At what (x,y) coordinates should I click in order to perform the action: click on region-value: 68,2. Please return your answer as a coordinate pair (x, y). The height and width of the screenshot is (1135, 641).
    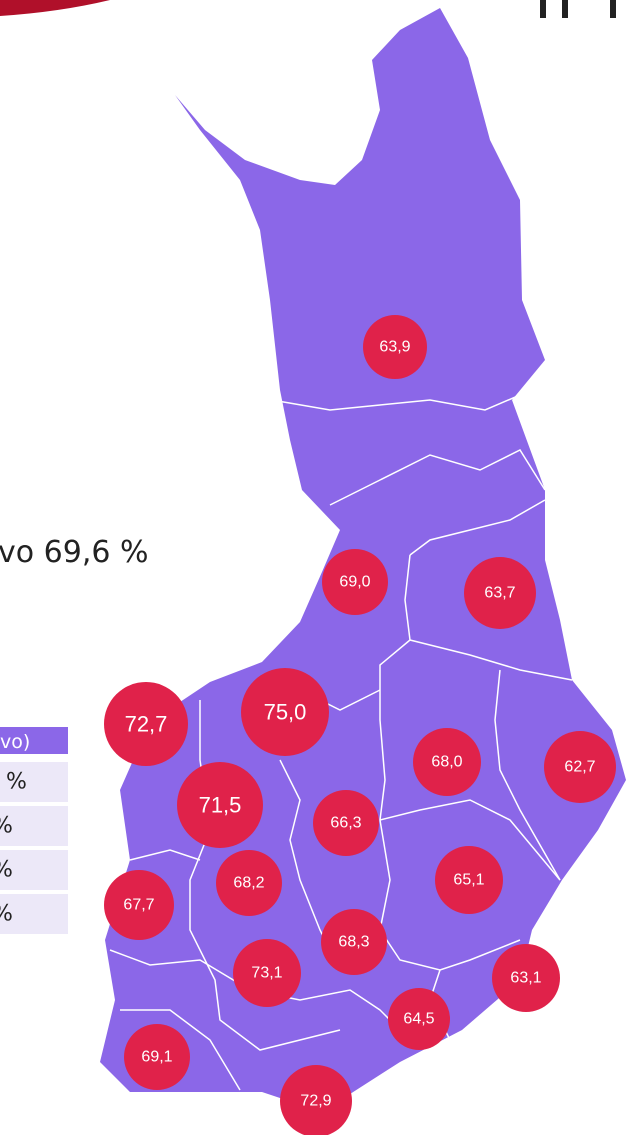
    Looking at the image, I should click on (248, 883).